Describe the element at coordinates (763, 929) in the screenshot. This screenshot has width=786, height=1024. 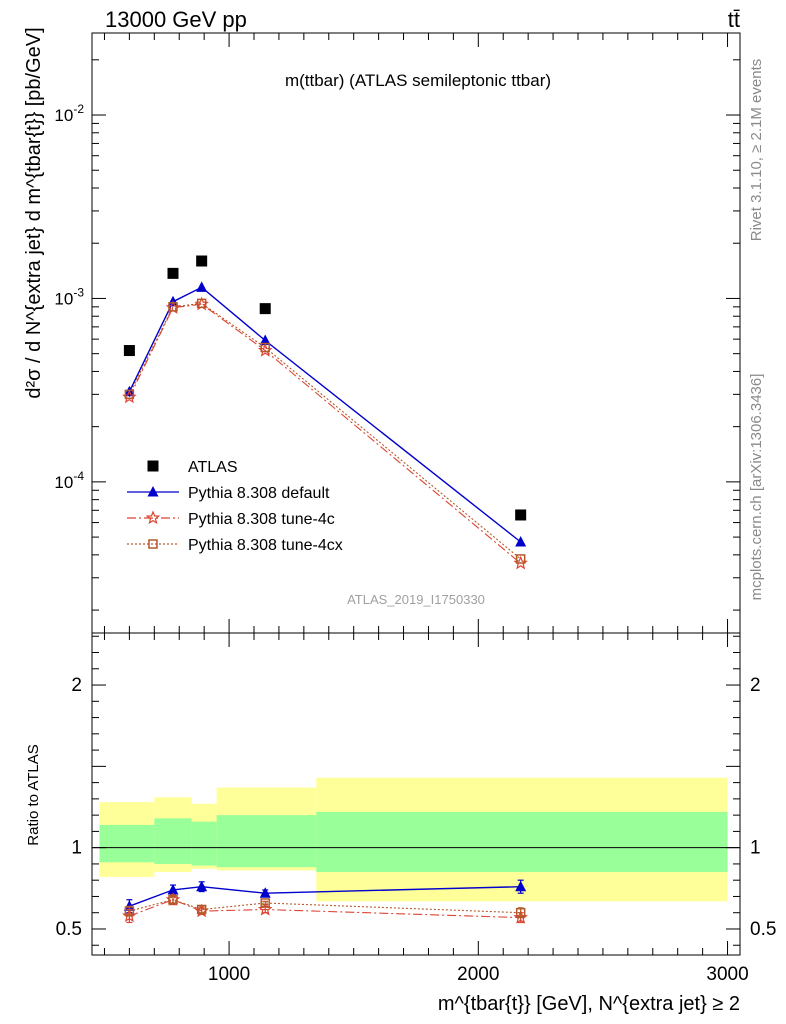
I see `ratio-y-tick-label-right: 0.5` at that location.